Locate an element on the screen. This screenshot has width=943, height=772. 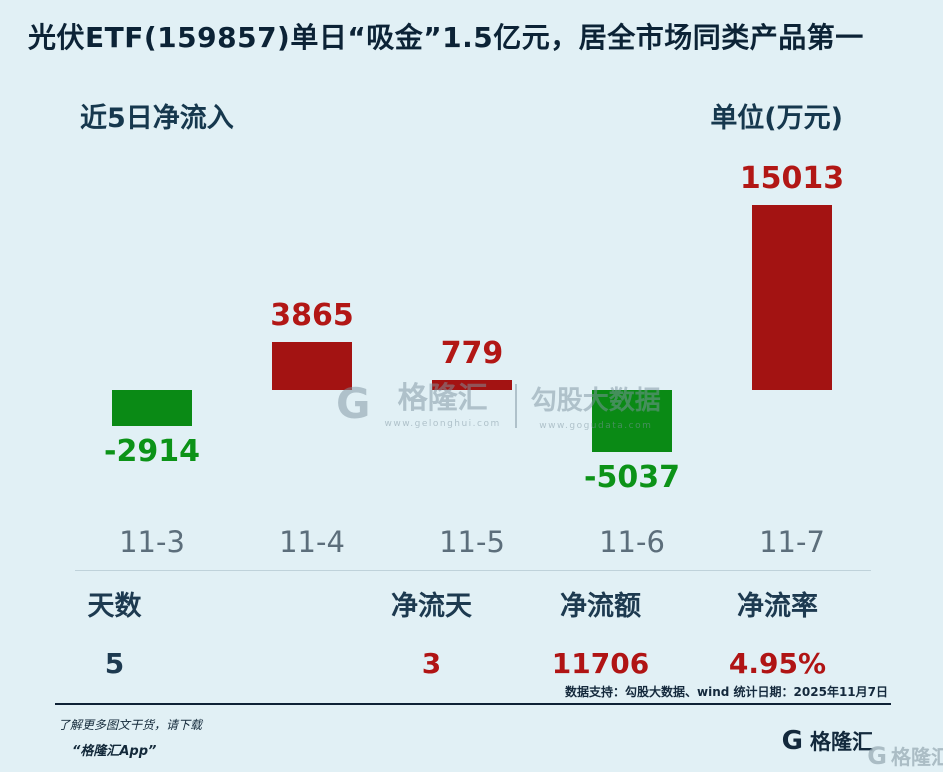
gelonghui-logo-icon: G is located at coordinates (792, 741).